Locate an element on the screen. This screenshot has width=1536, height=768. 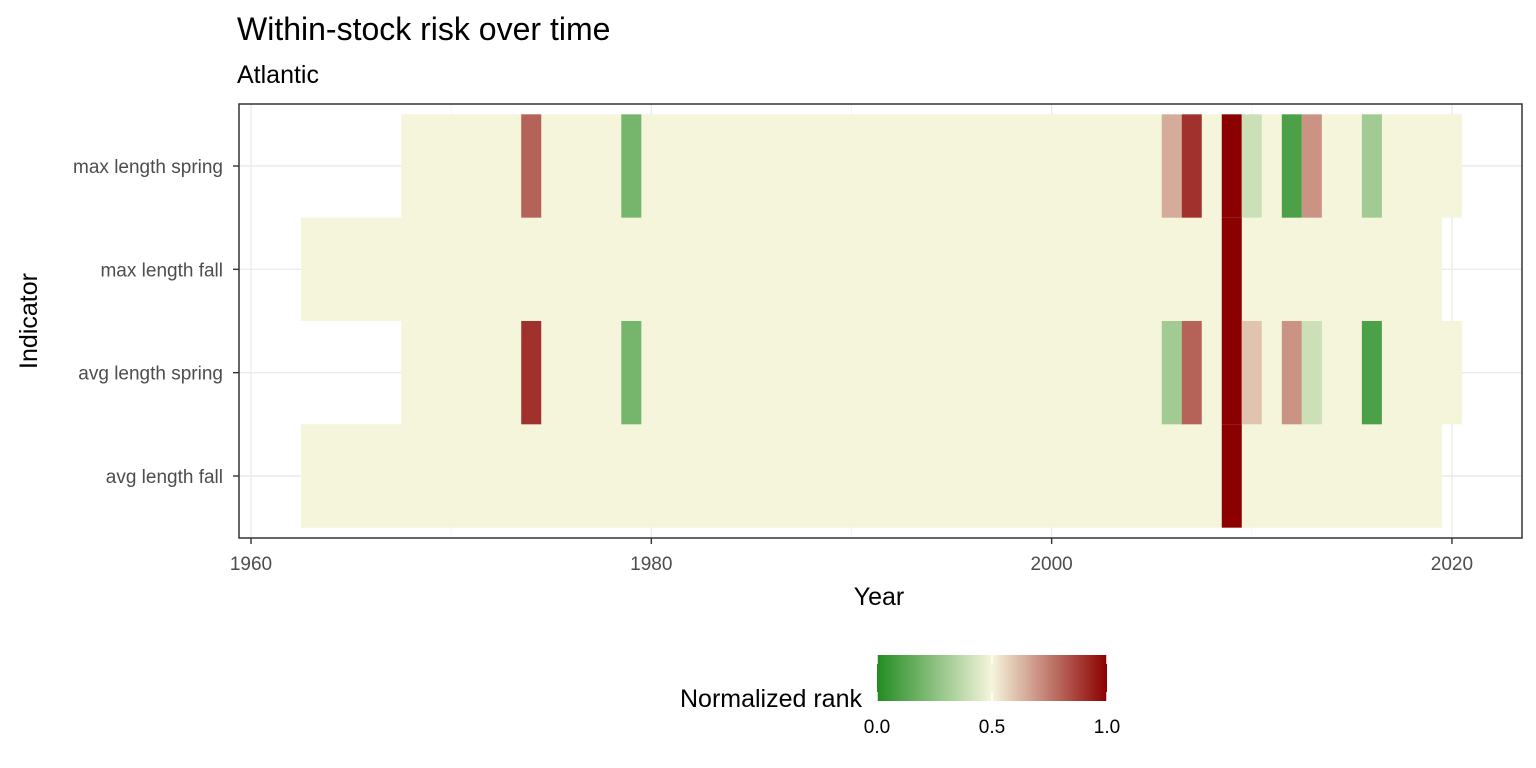
x-tick-label: 2000 is located at coordinates (1051, 564).